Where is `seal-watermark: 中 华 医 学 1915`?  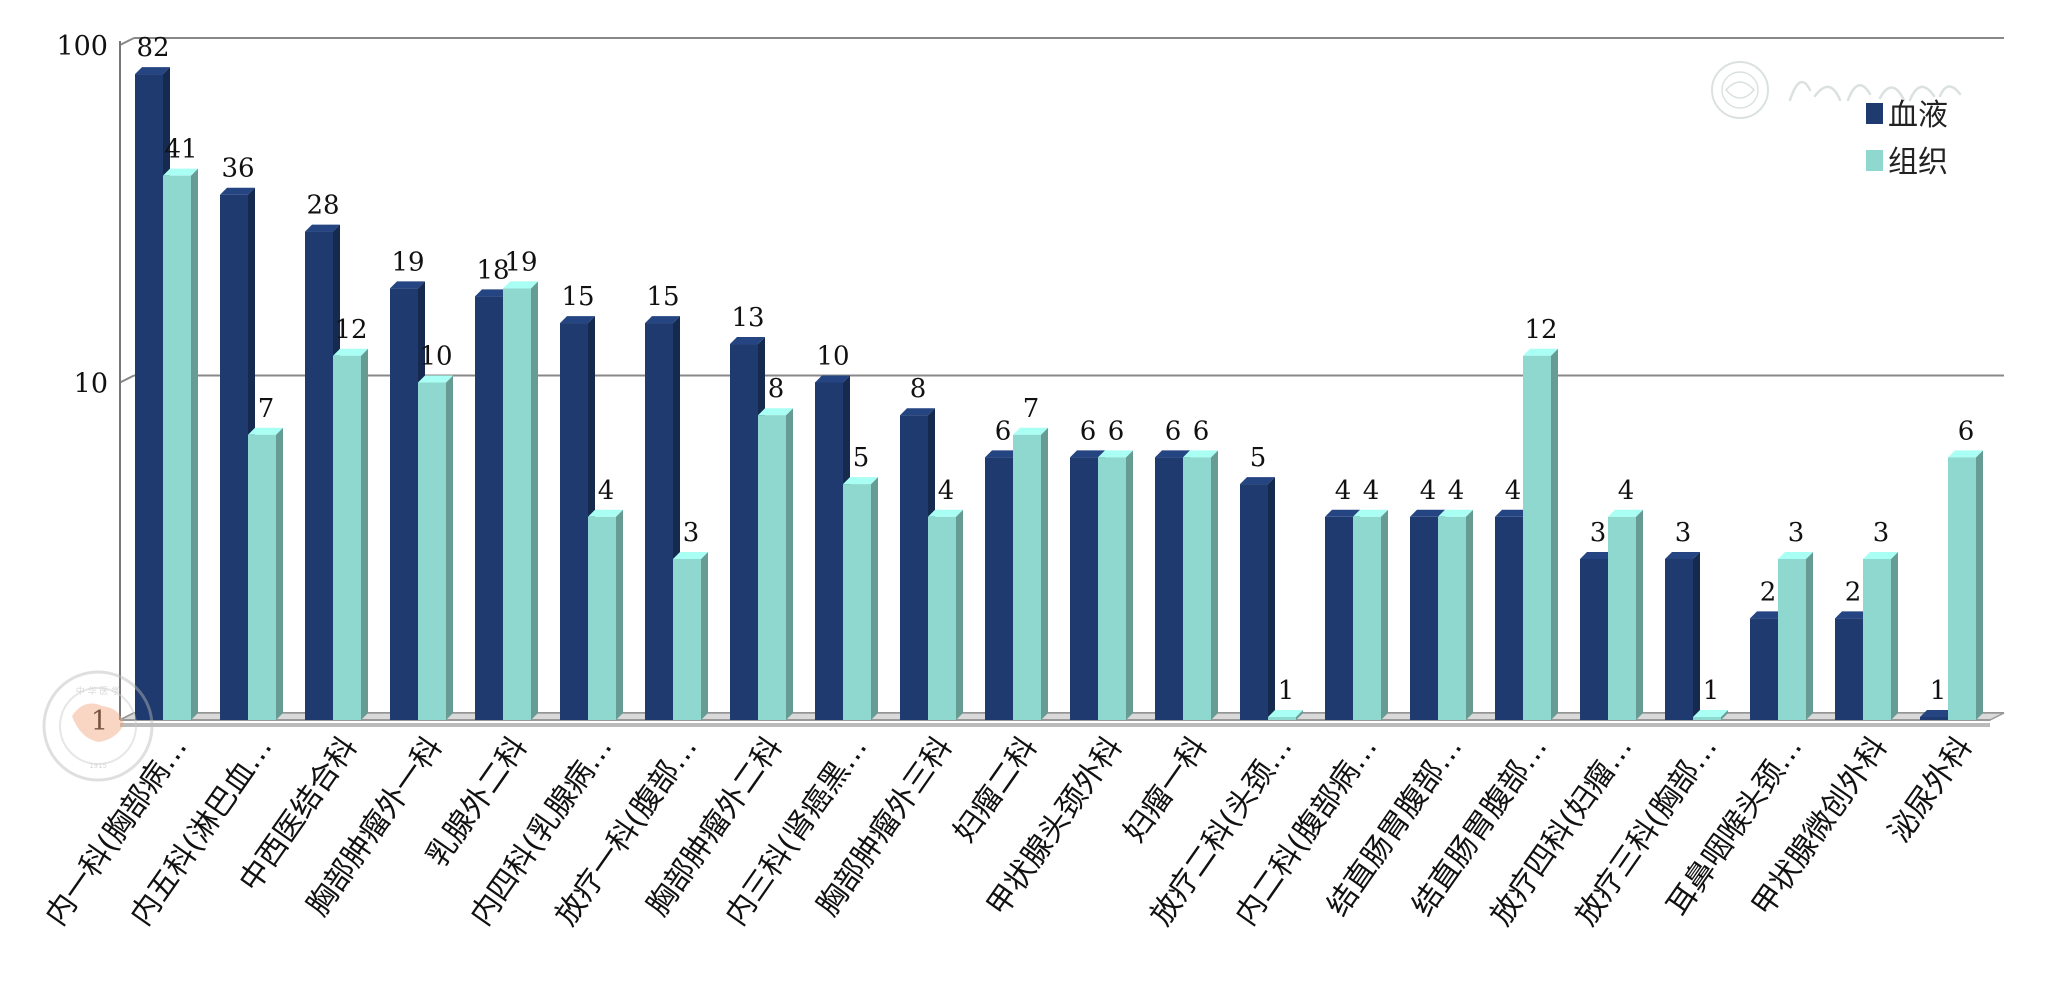 seal-watermark: 中 华 医 学 1915 is located at coordinates (98, 726).